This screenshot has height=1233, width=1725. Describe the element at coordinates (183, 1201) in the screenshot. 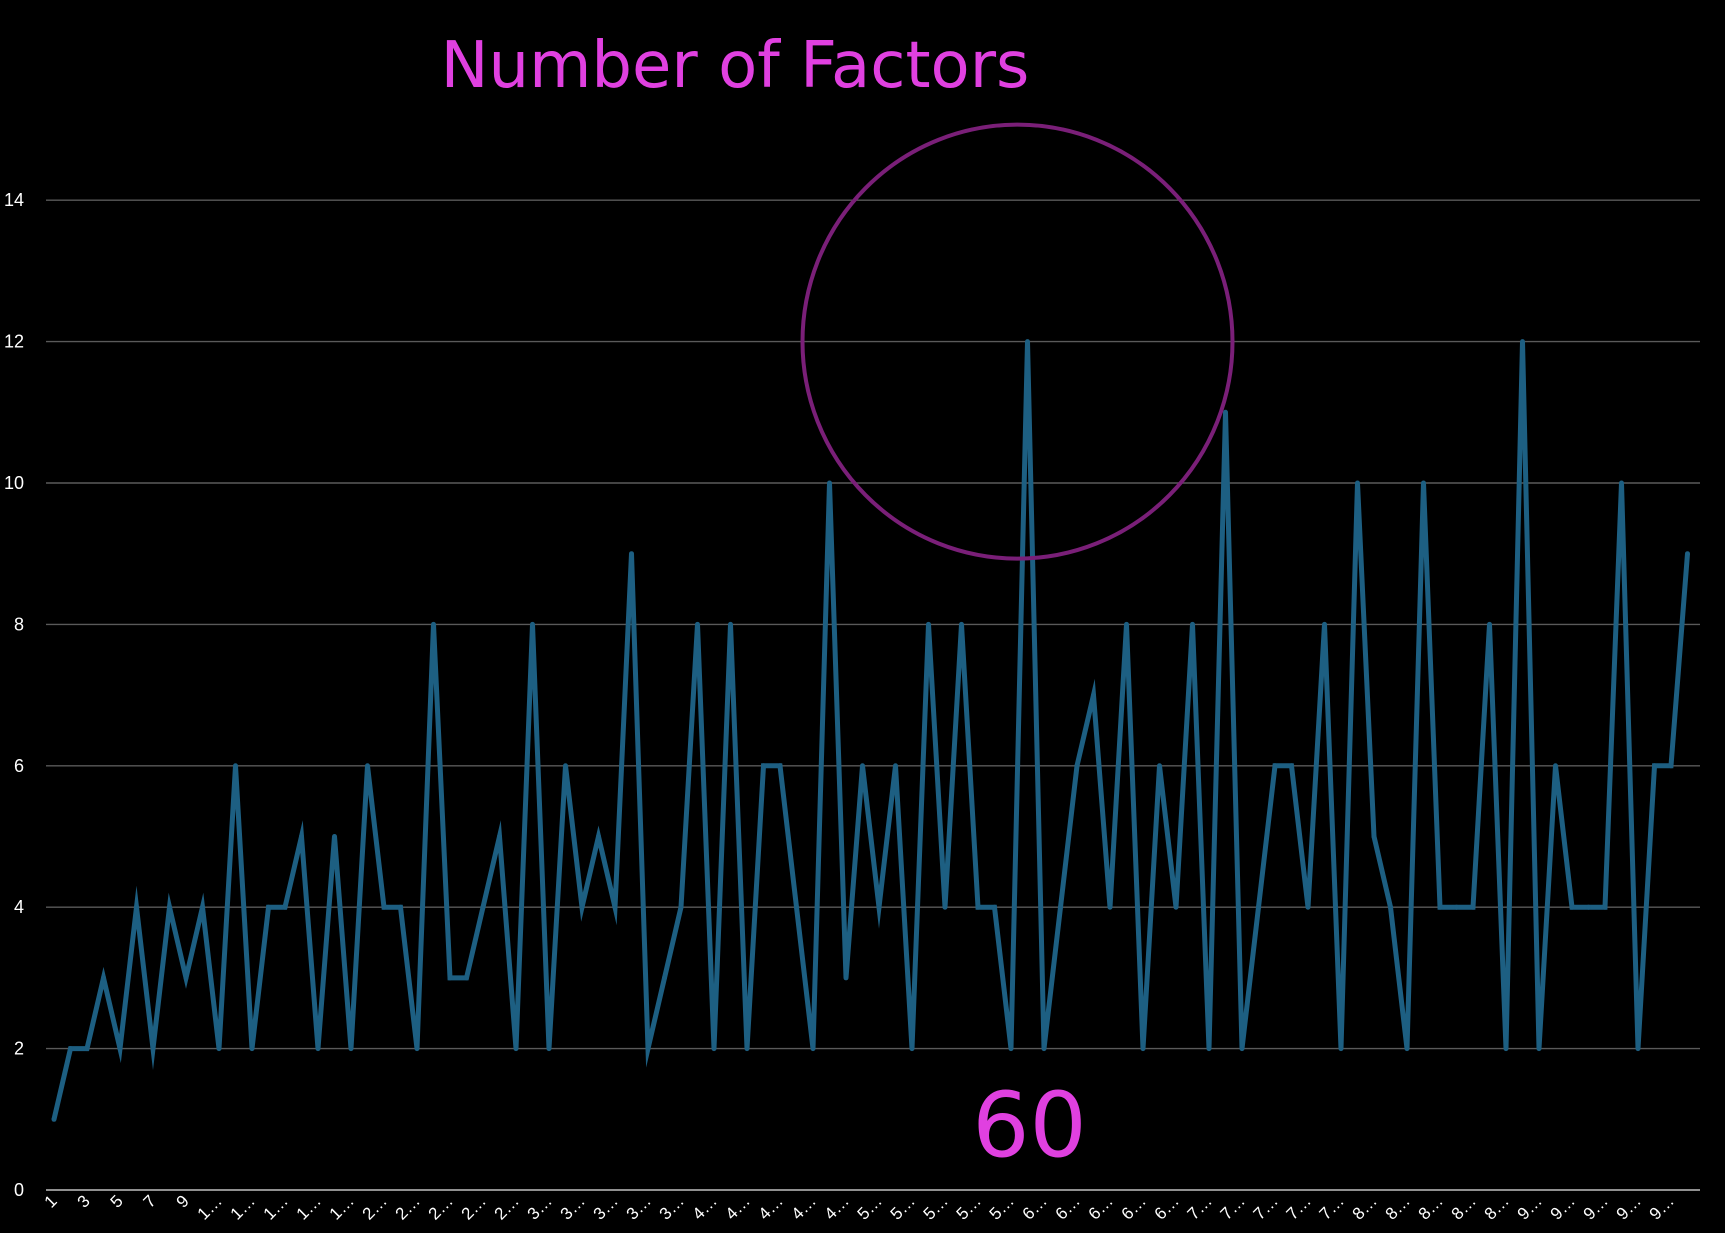

I see `x-tick-label: 9` at that location.